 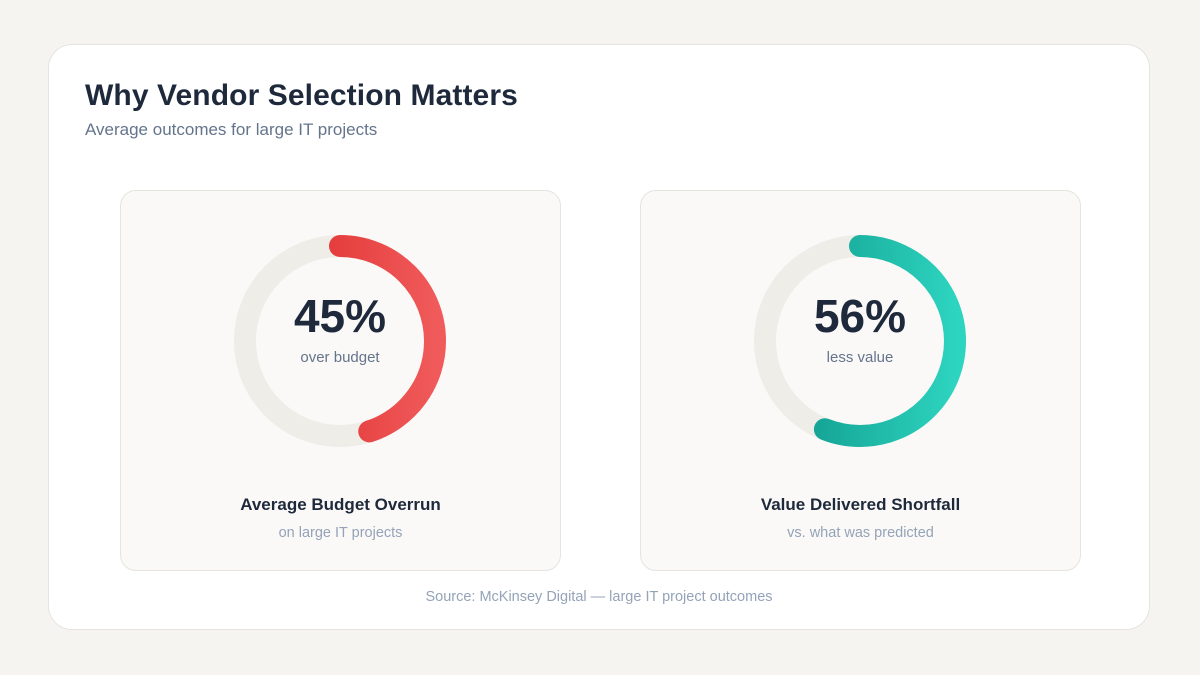 What do you see at coordinates (860, 504) in the screenshot?
I see `value-shortfall-title: Value Delivered Shortfall` at bounding box center [860, 504].